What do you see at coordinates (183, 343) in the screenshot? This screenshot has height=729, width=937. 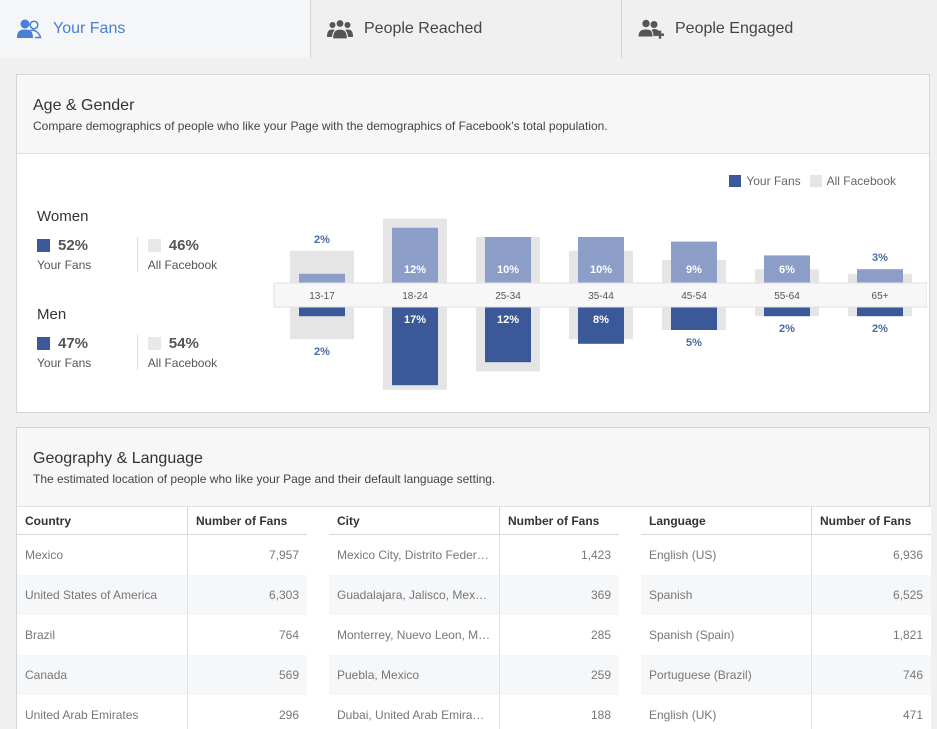 I see `men-all-pct: 54%` at bounding box center [183, 343].